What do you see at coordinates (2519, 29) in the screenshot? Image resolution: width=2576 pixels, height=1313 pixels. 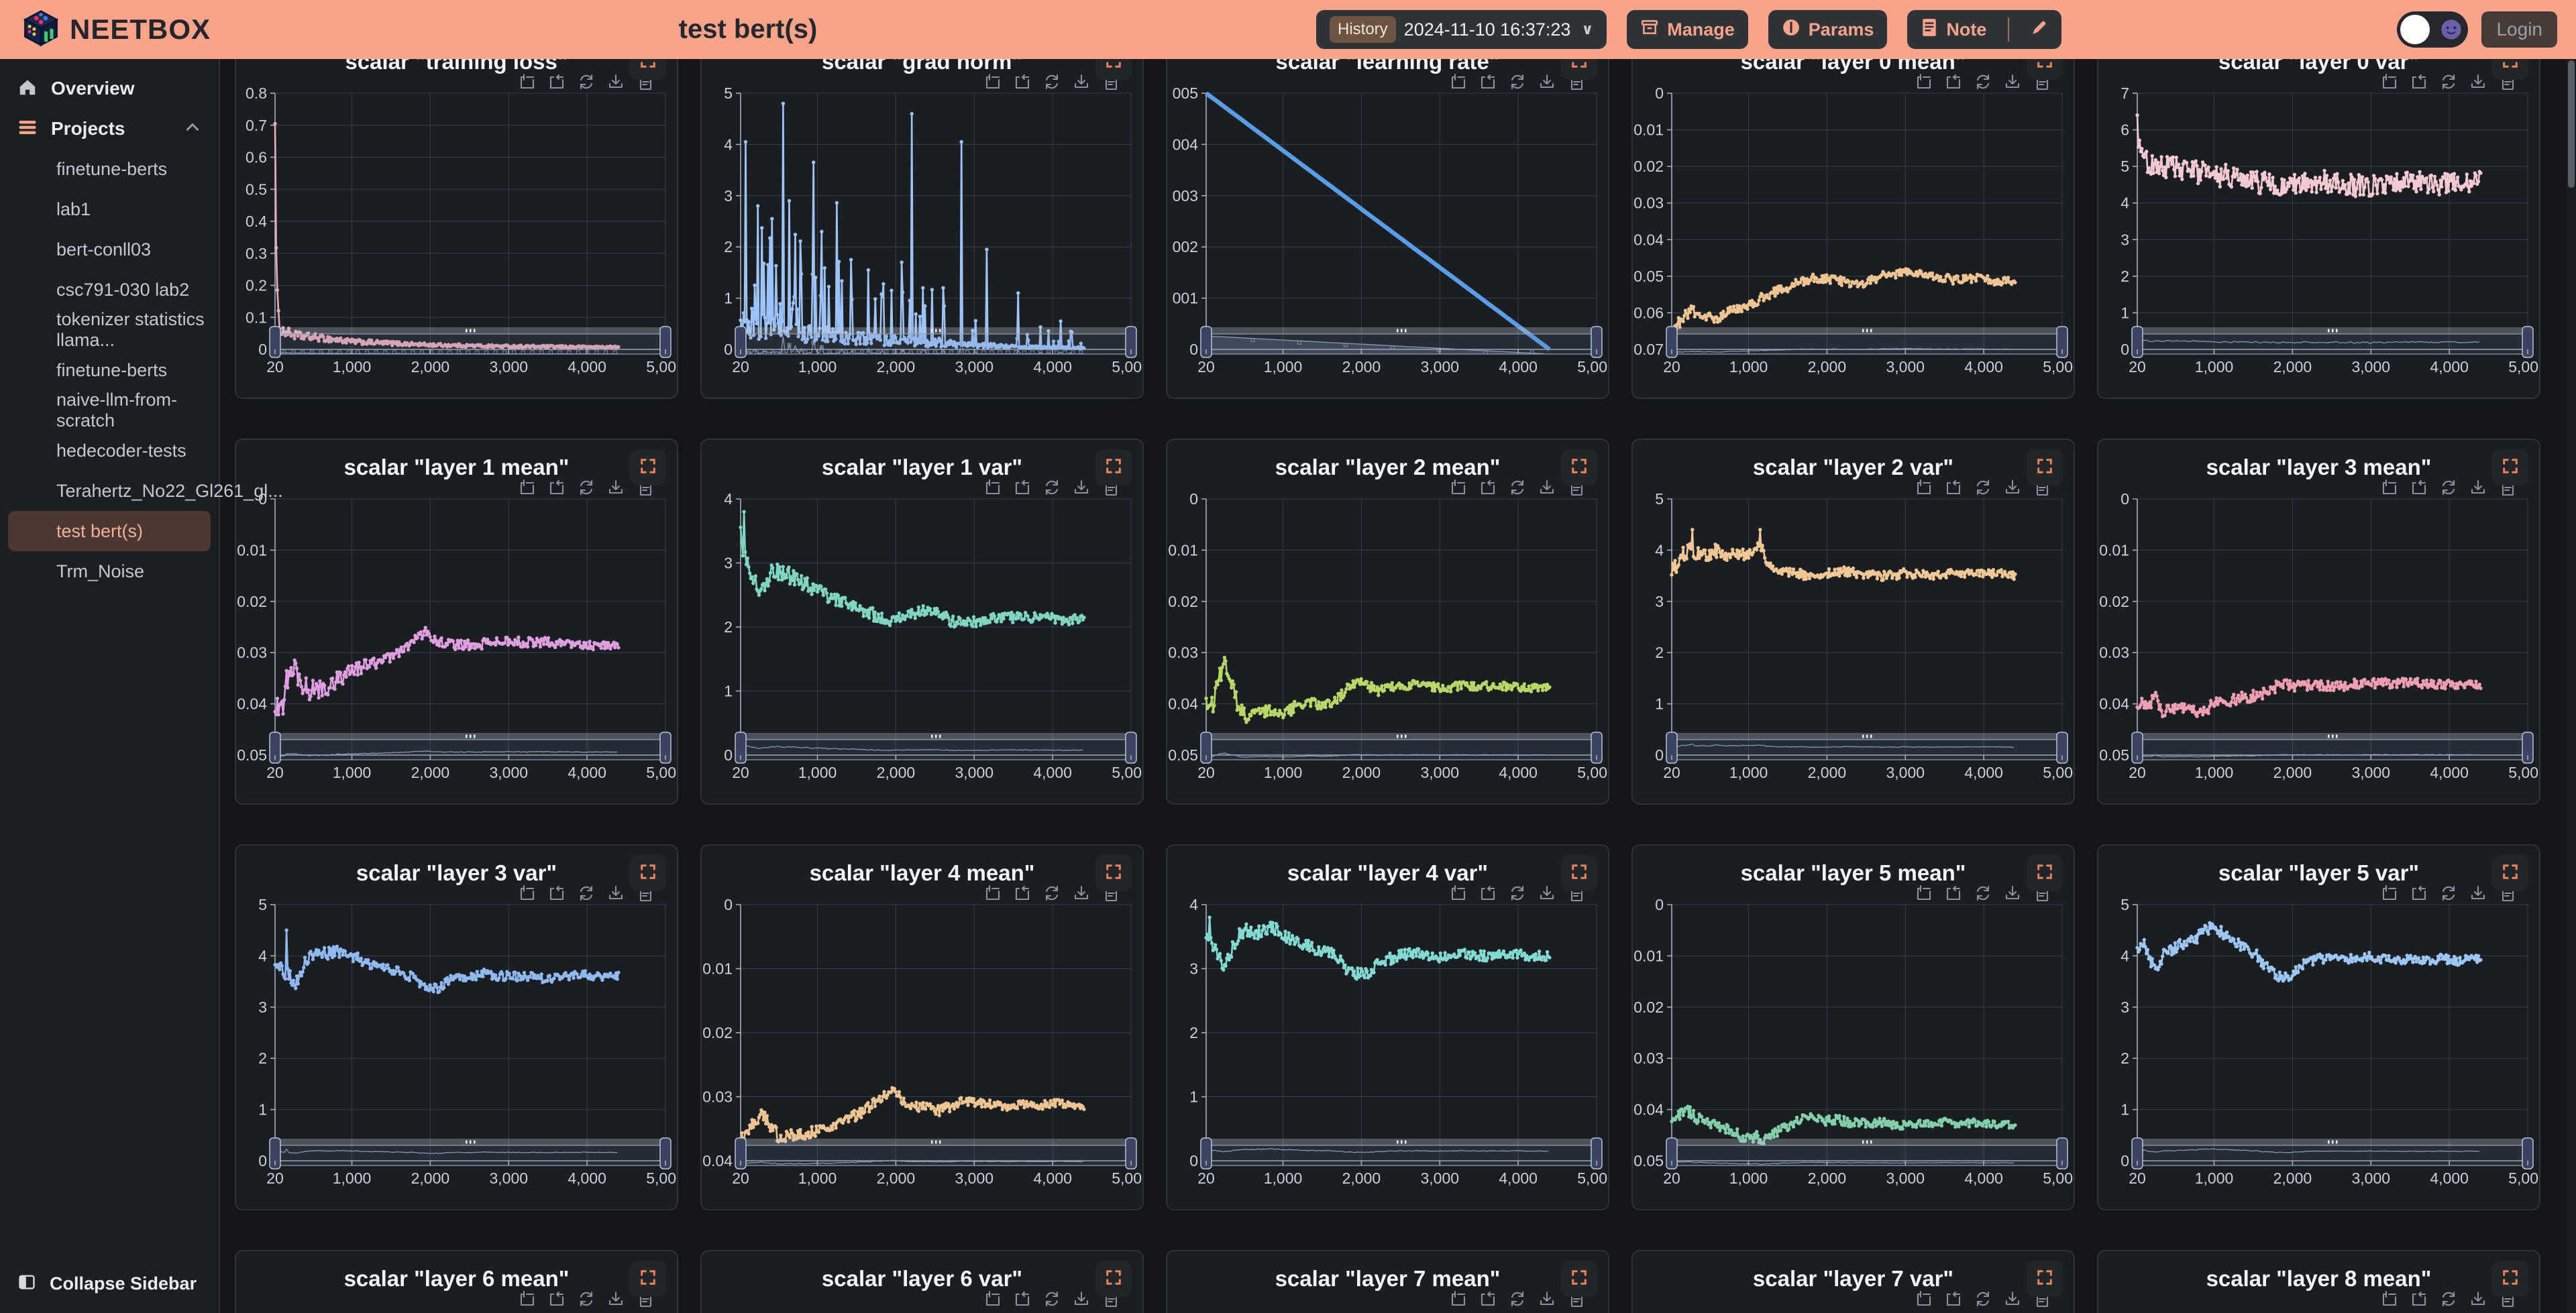 I see `login-button: Login` at bounding box center [2519, 29].